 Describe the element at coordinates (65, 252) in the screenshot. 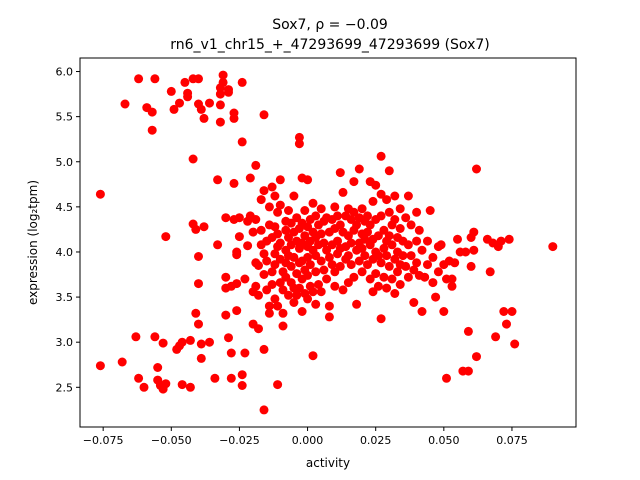

I see `y-tick-label: 4.0` at that location.